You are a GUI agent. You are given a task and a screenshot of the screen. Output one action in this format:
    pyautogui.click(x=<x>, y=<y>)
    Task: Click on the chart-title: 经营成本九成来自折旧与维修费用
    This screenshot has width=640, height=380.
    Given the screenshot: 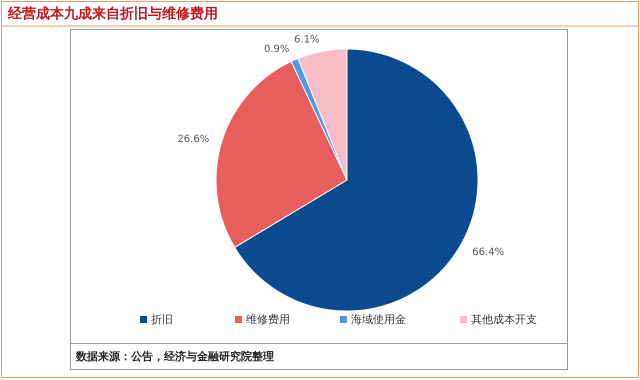 What is the action you would take?
    pyautogui.click(x=112, y=13)
    